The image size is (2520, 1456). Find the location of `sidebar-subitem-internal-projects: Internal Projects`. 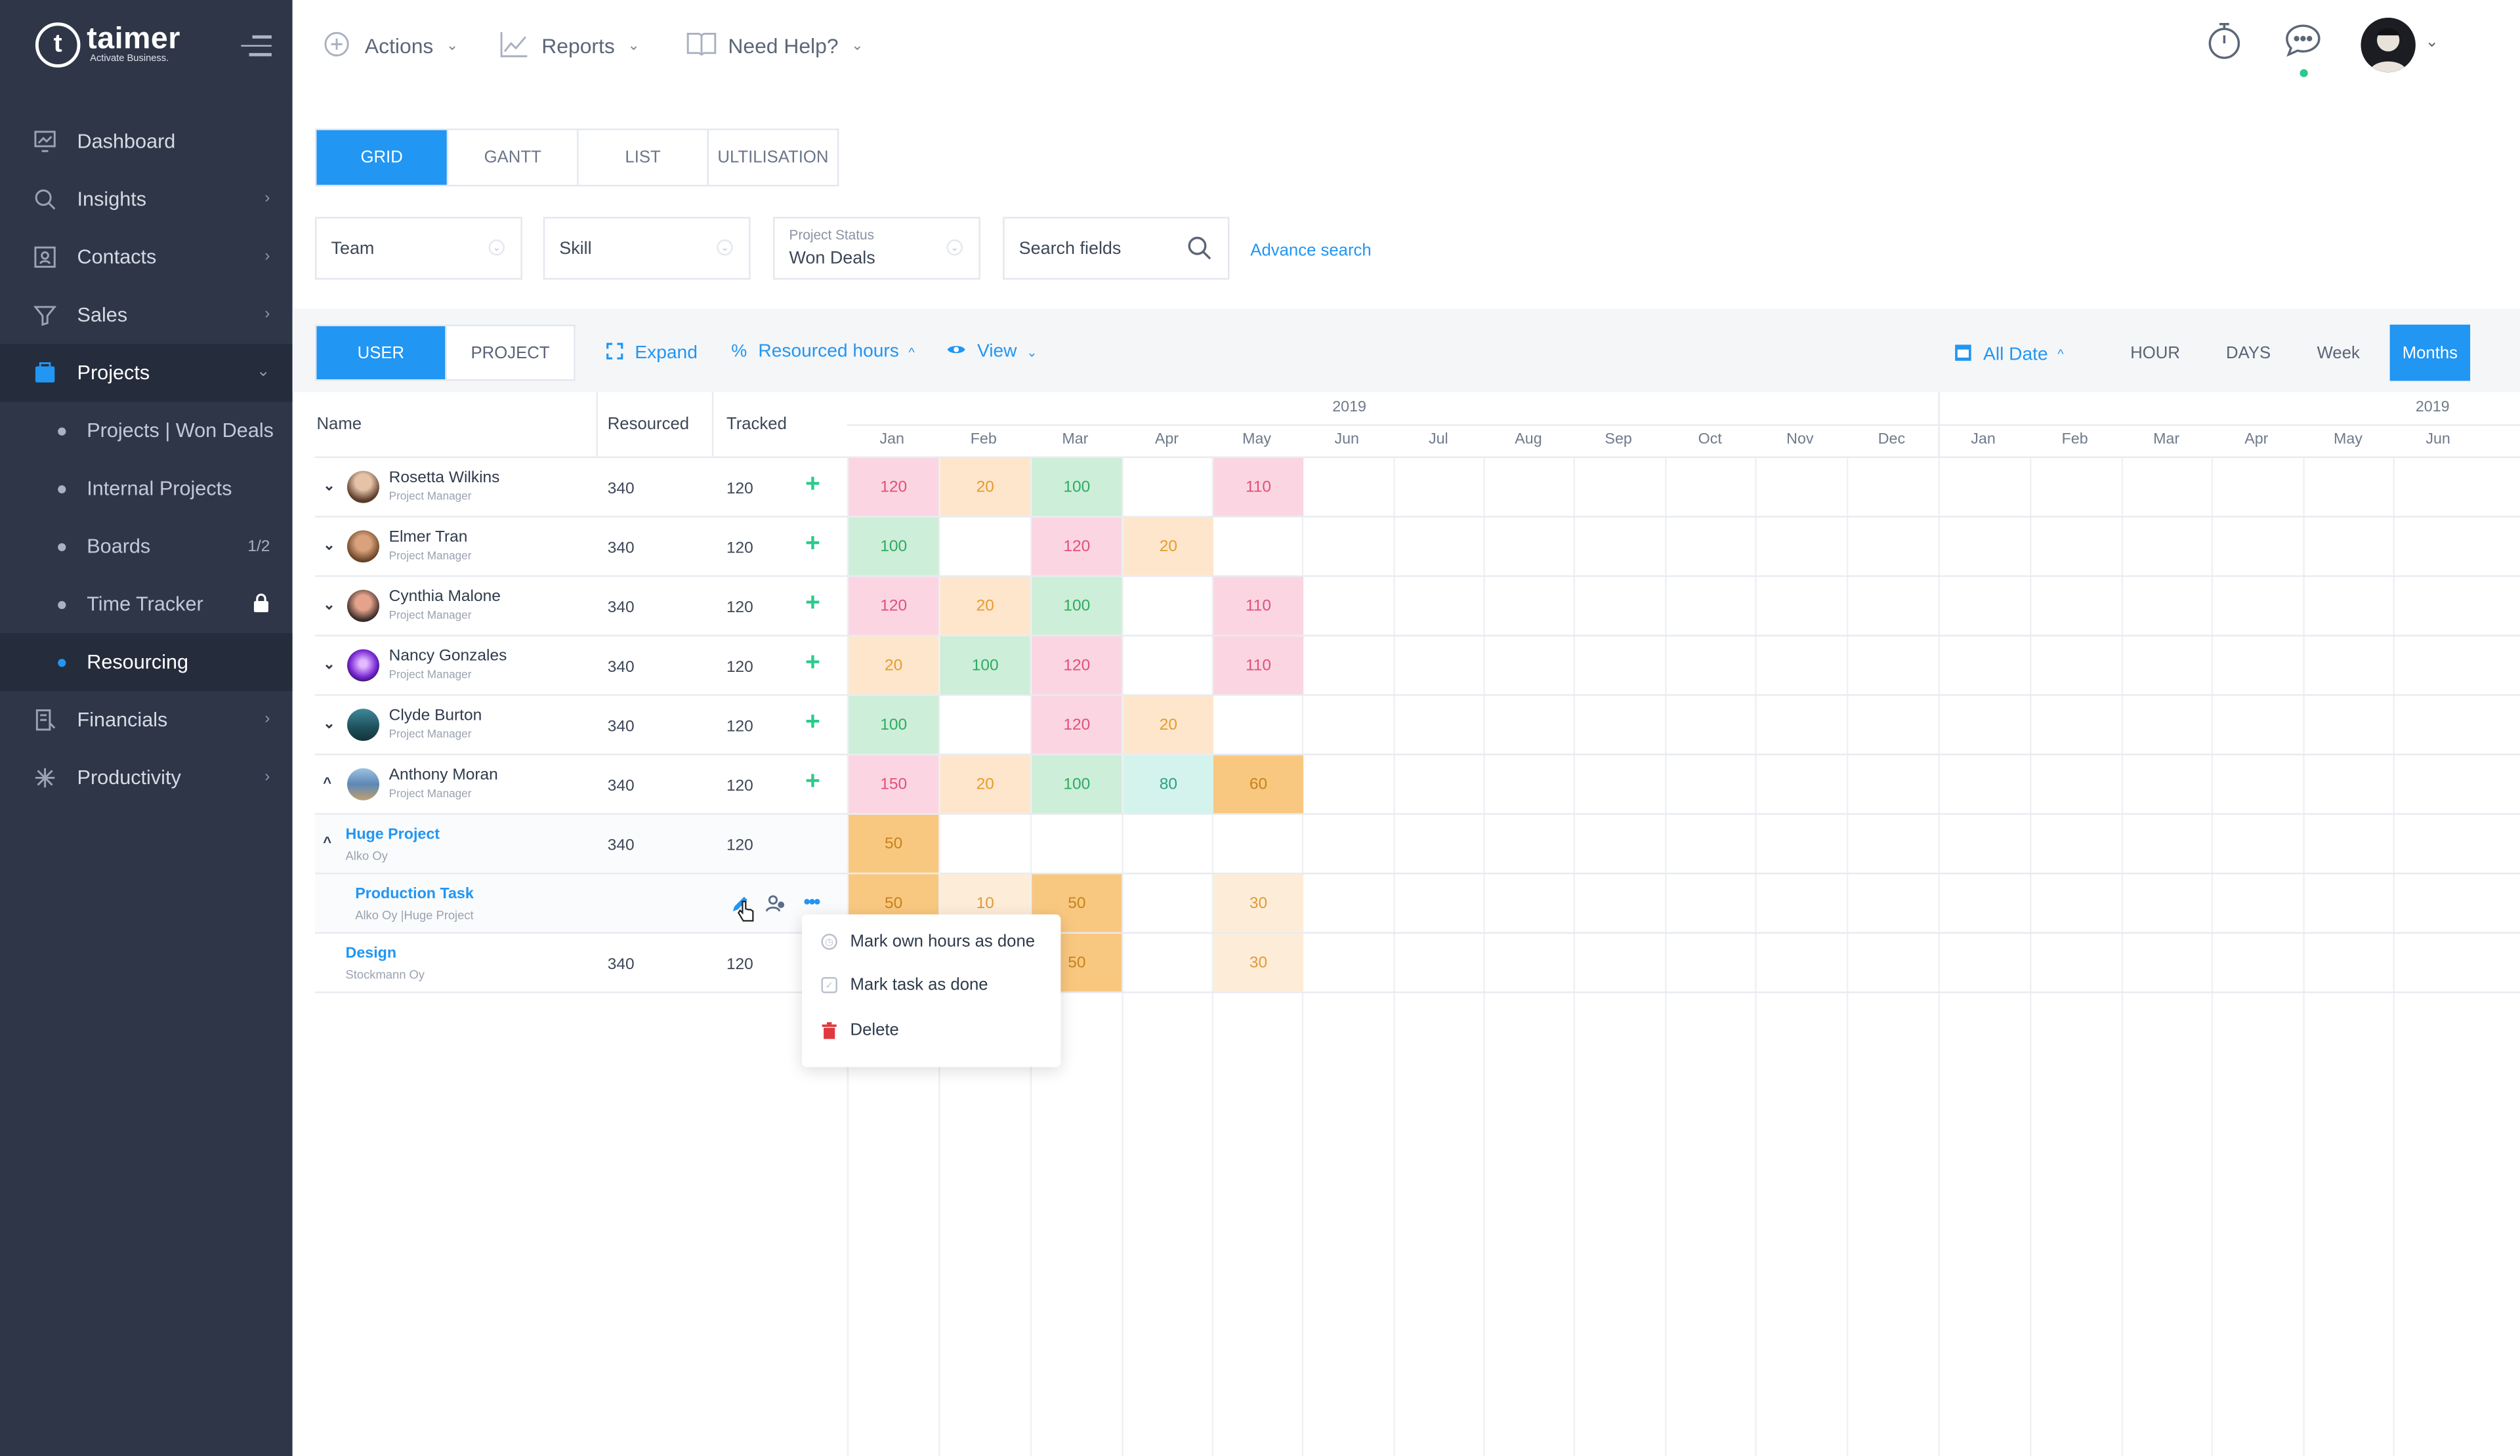

sidebar-subitem-internal-projects: Internal Projects is located at coordinates (146, 488).